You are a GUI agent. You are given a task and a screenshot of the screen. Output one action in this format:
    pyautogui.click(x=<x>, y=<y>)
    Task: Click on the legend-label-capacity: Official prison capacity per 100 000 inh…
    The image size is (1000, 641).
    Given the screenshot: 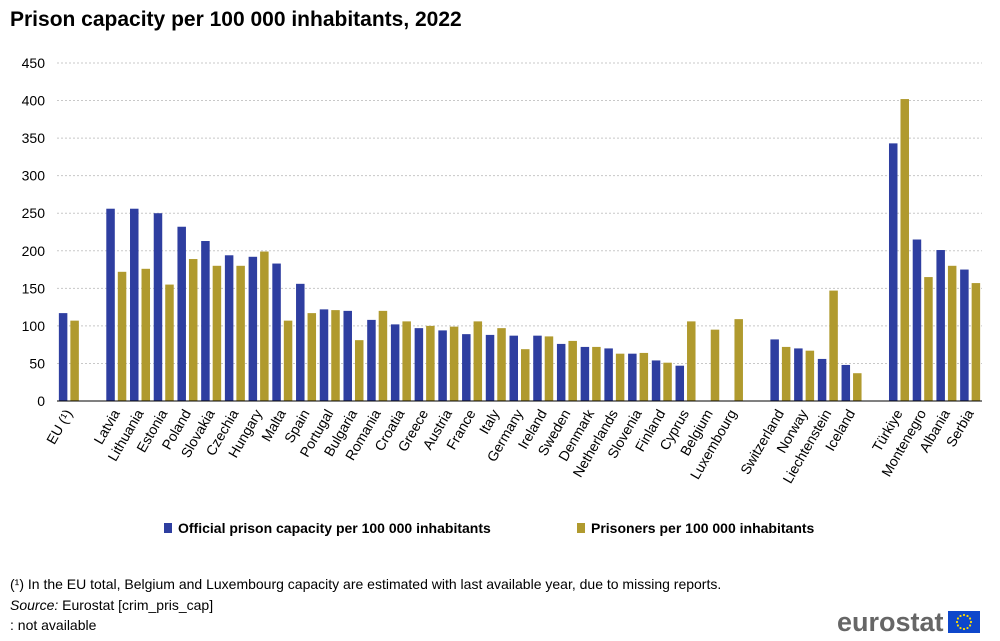 What is the action you would take?
    pyautogui.click(x=334, y=528)
    